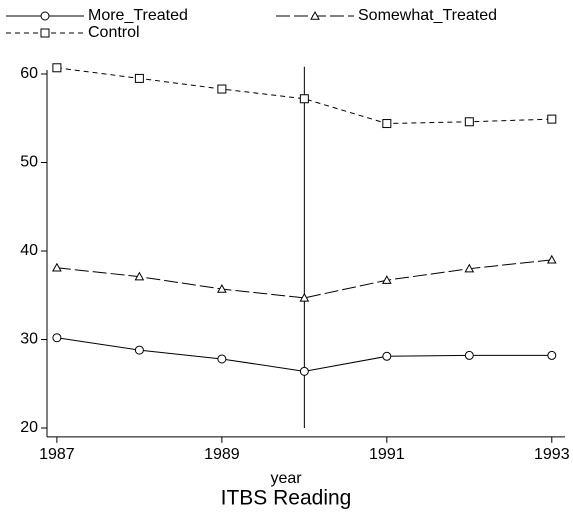 This screenshot has width=573, height=516. What do you see at coordinates (114, 32) in the screenshot?
I see `legend-label: Control` at bounding box center [114, 32].